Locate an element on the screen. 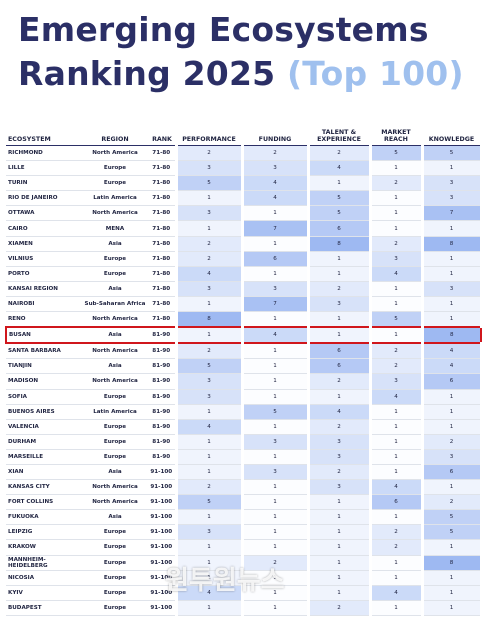 This screenshot has height=622, width=487. text-cell: MARSEILLE is located at coordinates (44, 457).